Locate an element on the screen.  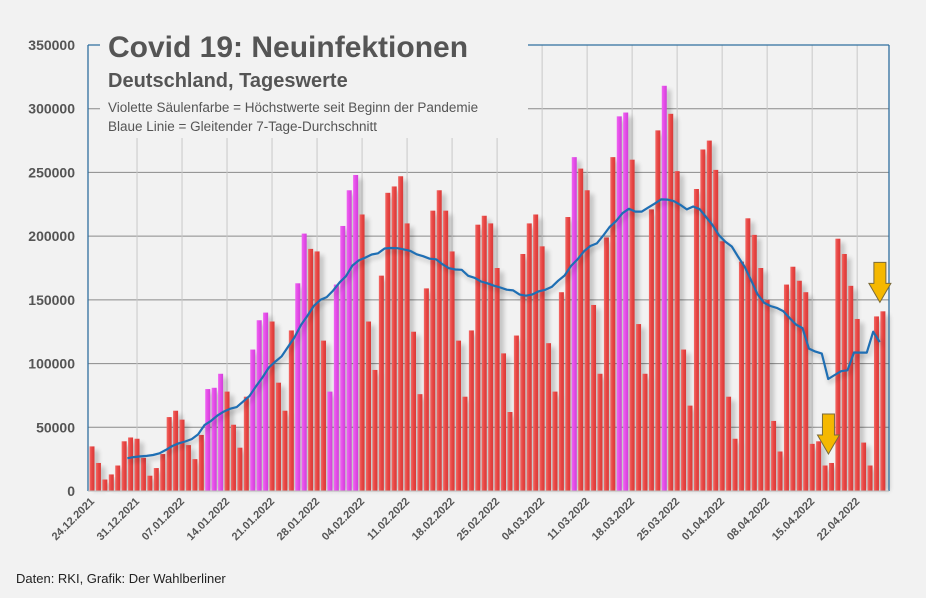
x-tick-label: 08.04.2022 is located at coordinates (748, 519).